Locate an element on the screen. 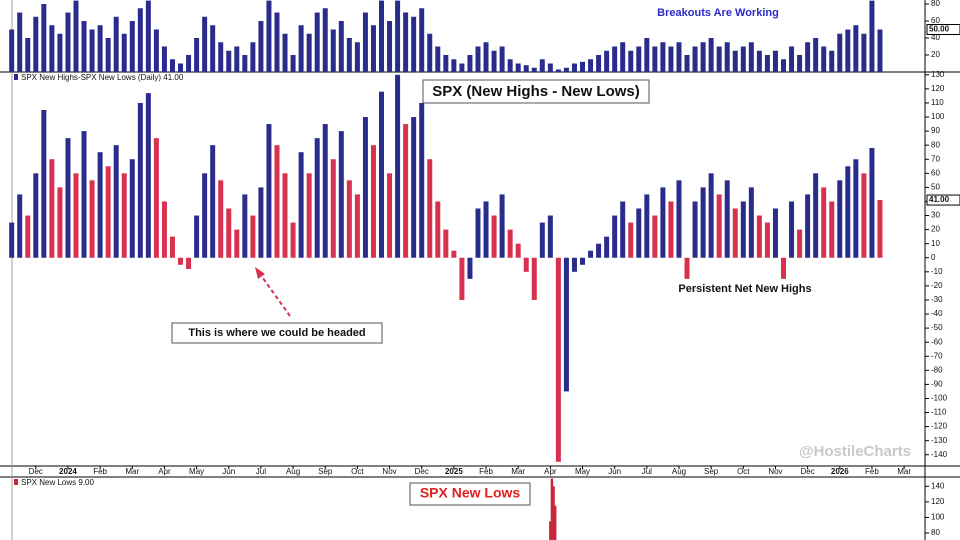  x-tick-label: Dec is located at coordinates (36, 471).